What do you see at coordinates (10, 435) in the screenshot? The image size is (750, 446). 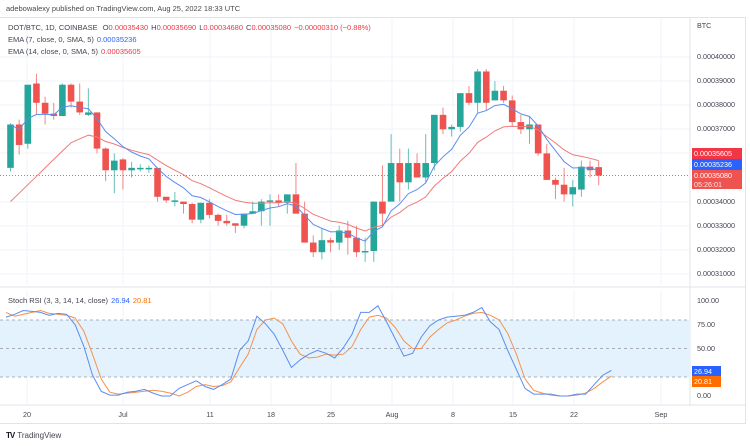 I see `tradingview-logo-icon: TV` at bounding box center [10, 435].